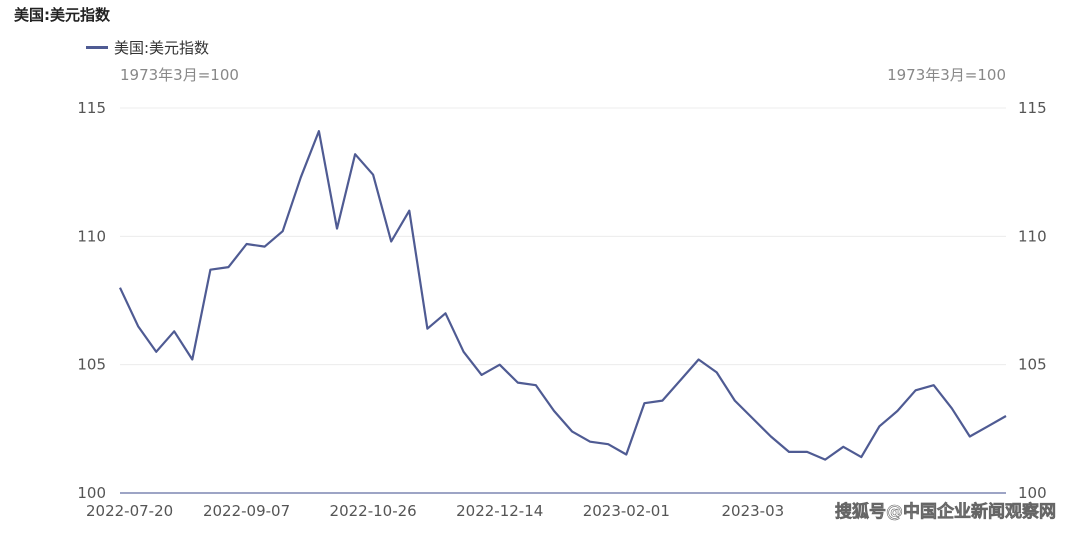  What do you see at coordinates (91, 108) in the screenshot?
I see `y-tick-label-left: 115` at bounding box center [91, 108].